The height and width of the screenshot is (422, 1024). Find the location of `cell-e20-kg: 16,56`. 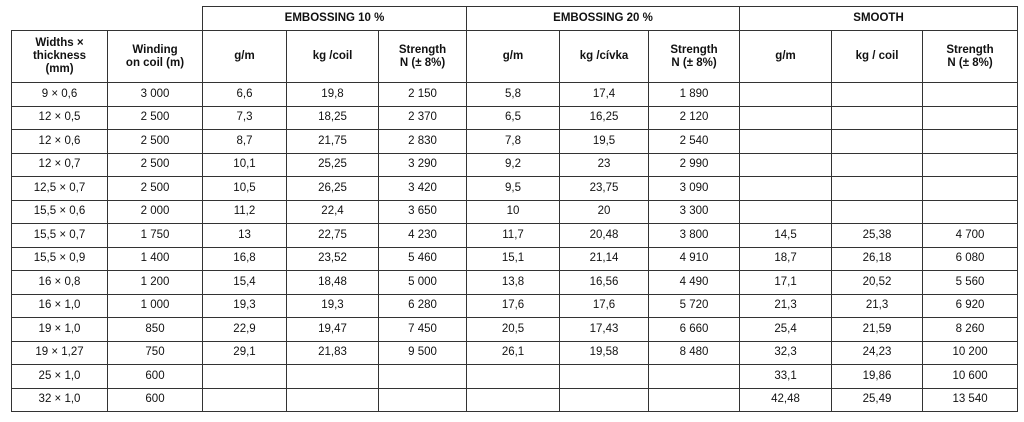

cell-e20-kg: 16,56 is located at coordinates (604, 282).